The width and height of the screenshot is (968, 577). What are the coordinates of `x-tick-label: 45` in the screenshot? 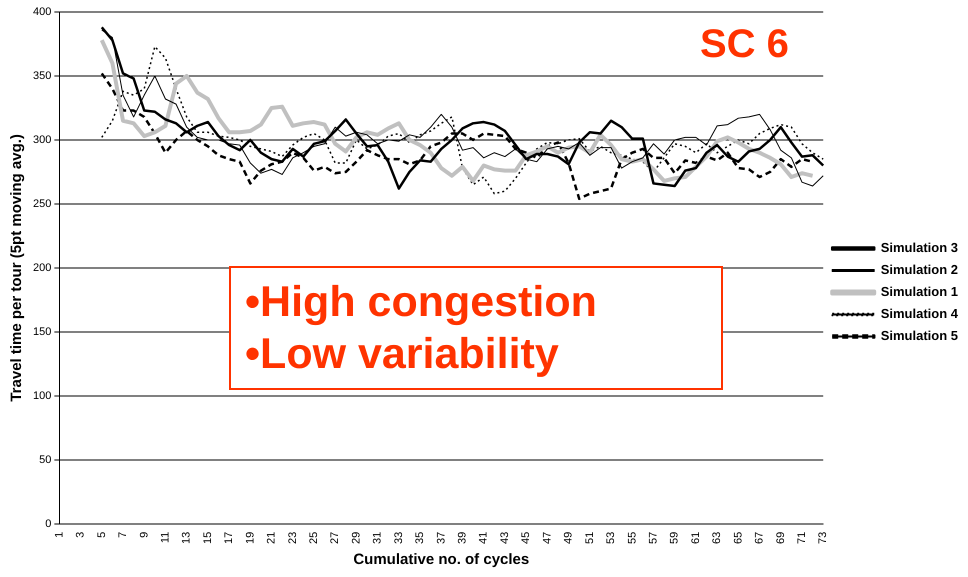 It's located at (526, 538).